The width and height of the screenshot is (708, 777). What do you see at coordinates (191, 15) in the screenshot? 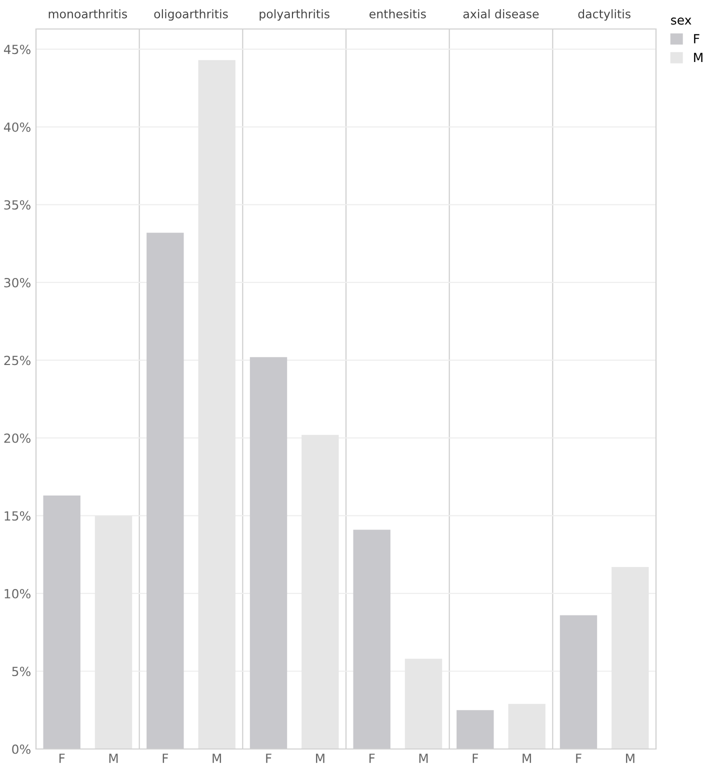
I see `x-tick-label: oligoarthritis` at bounding box center [191, 15].